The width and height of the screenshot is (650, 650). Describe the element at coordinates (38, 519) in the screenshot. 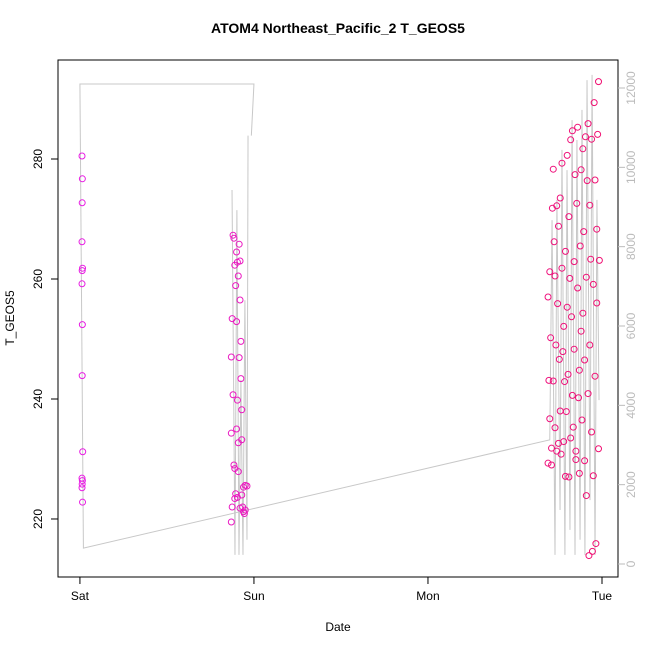

I see `y-tick-label: 220` at that location.